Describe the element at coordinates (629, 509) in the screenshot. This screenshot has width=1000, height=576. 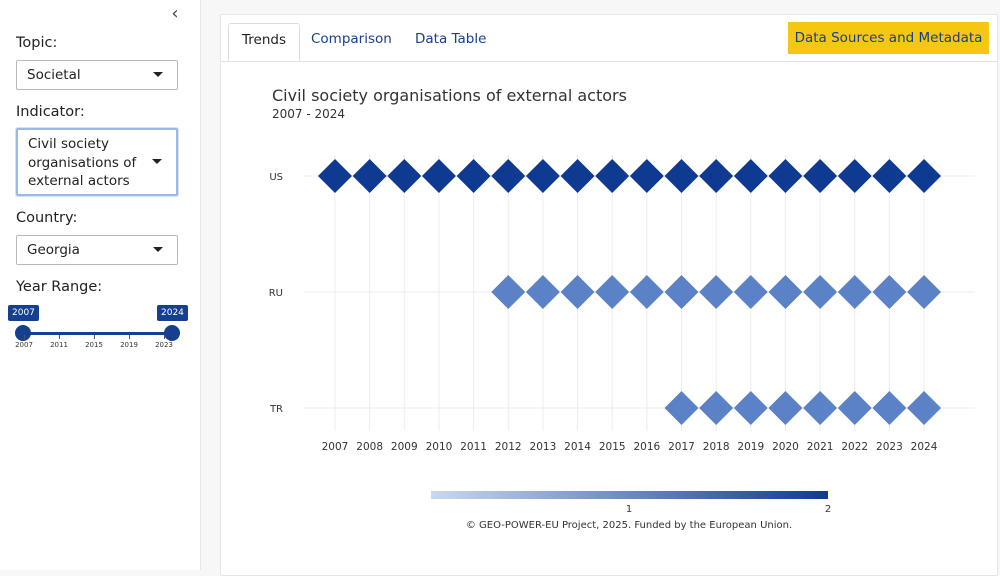
I see `color-scale-min-label: 1` at that location.